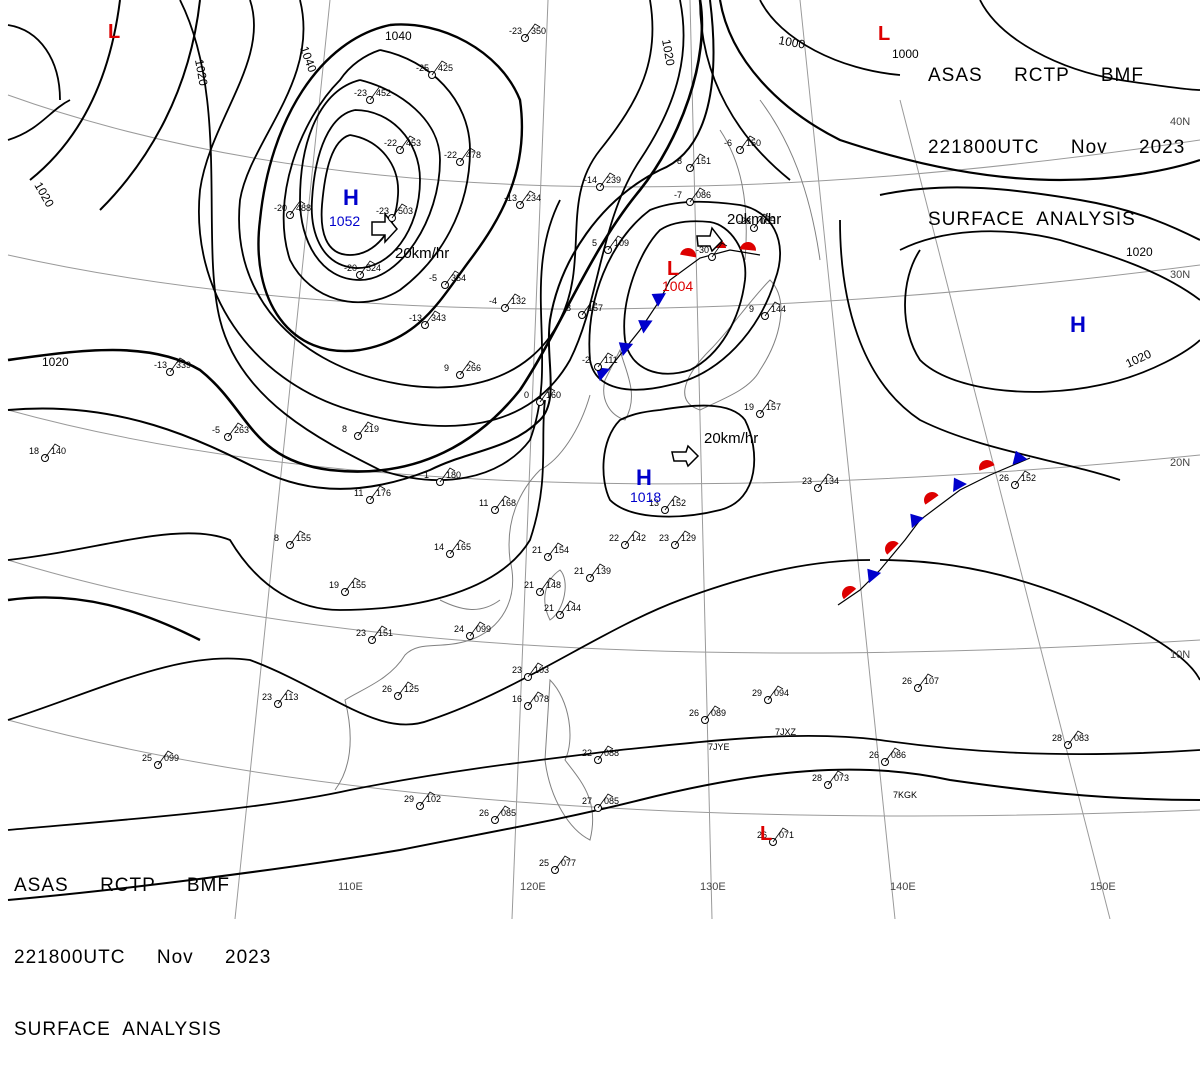 Image resolution: width=1200 pixels, height=1066 pixels. What do you see at coordinates (303, 208) in the screenshot?
I see `station-pressure: 488` at bounding box center [303, 208].